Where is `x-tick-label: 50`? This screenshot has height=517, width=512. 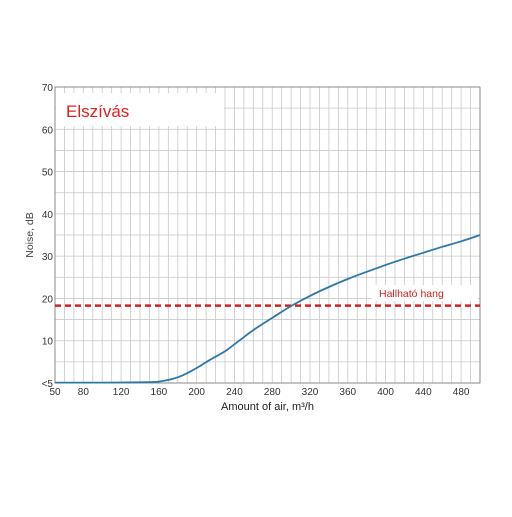 x-tick-label: 50 is located at coordinates (55, 392).